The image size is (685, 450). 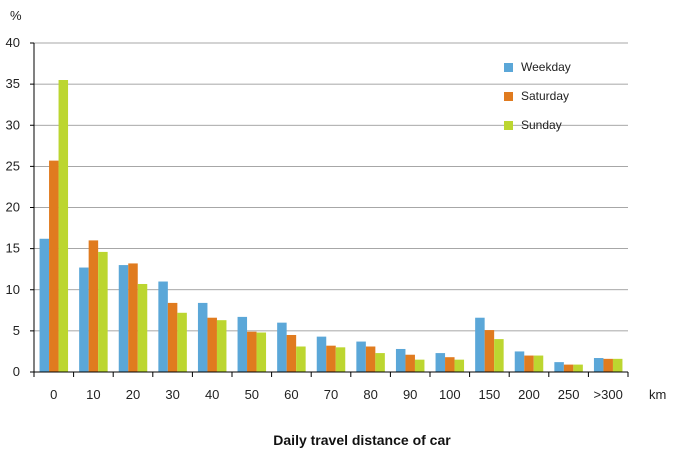 I want to click on x-tick-label: 80, so click(x=370, y=394).